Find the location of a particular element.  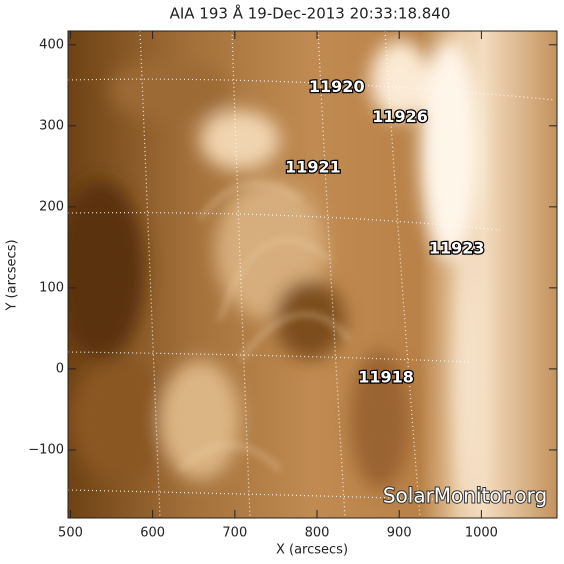

x-tick-label: 1000 is located at coordinates (481, 533).